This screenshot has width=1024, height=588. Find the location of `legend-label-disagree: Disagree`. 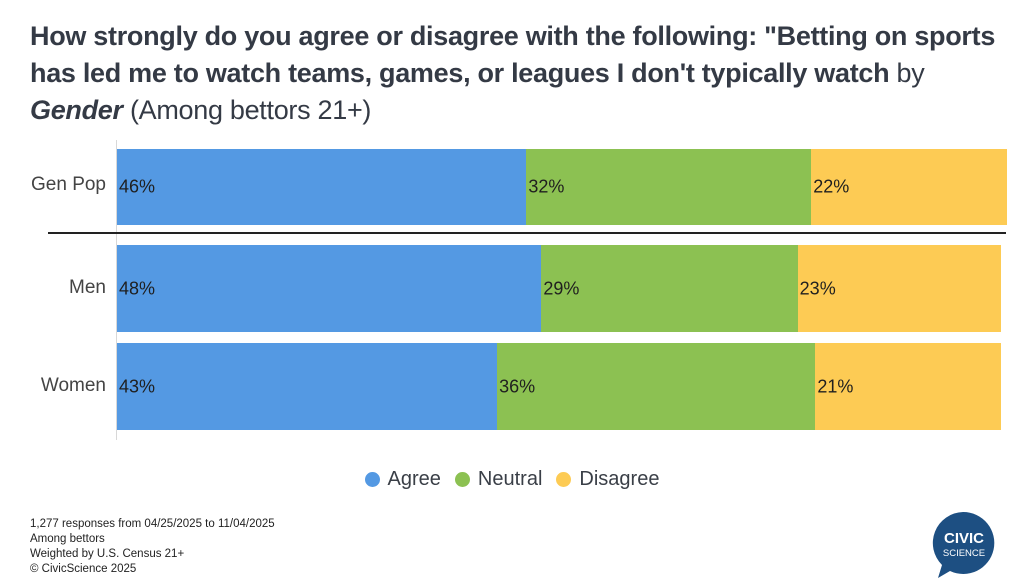

legend-label-disagree: Disagree is located at coordinates (619, 479).